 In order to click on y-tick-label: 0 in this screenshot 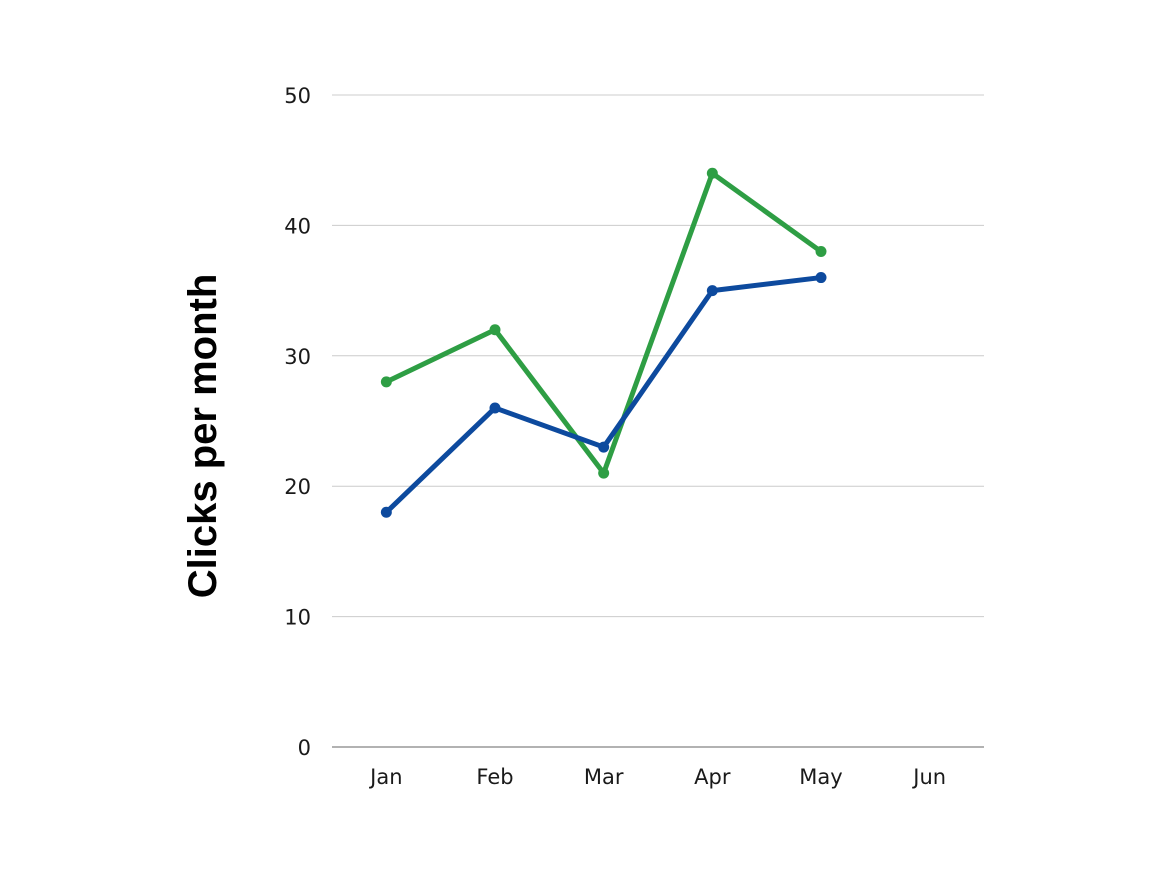, I will do `click(304, 748)`.